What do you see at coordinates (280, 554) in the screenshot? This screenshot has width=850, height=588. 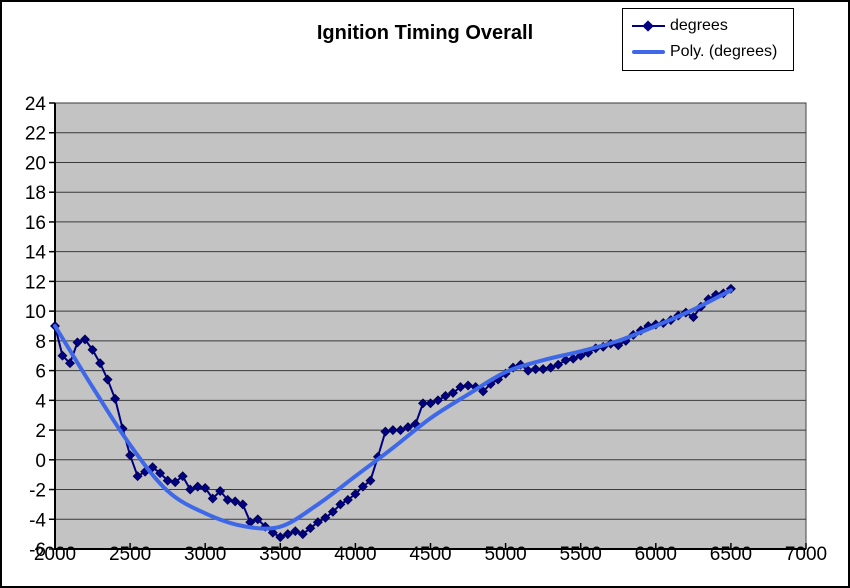 I see `x-tick-label: 3500` at bounding box center [280, 554].